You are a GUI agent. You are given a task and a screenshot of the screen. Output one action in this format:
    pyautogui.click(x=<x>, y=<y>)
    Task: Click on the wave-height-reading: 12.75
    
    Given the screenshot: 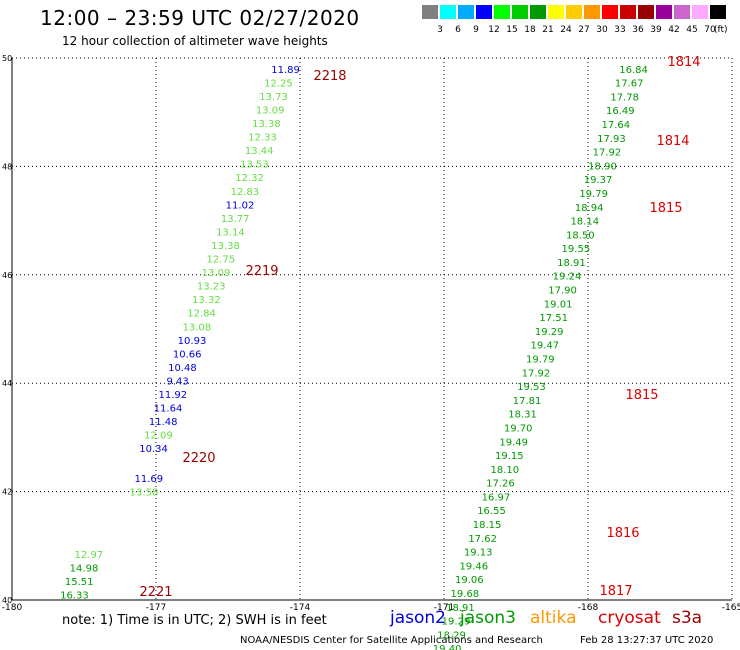 What is the action you would take?
    pyautogui.click(x=220, y=260)
    